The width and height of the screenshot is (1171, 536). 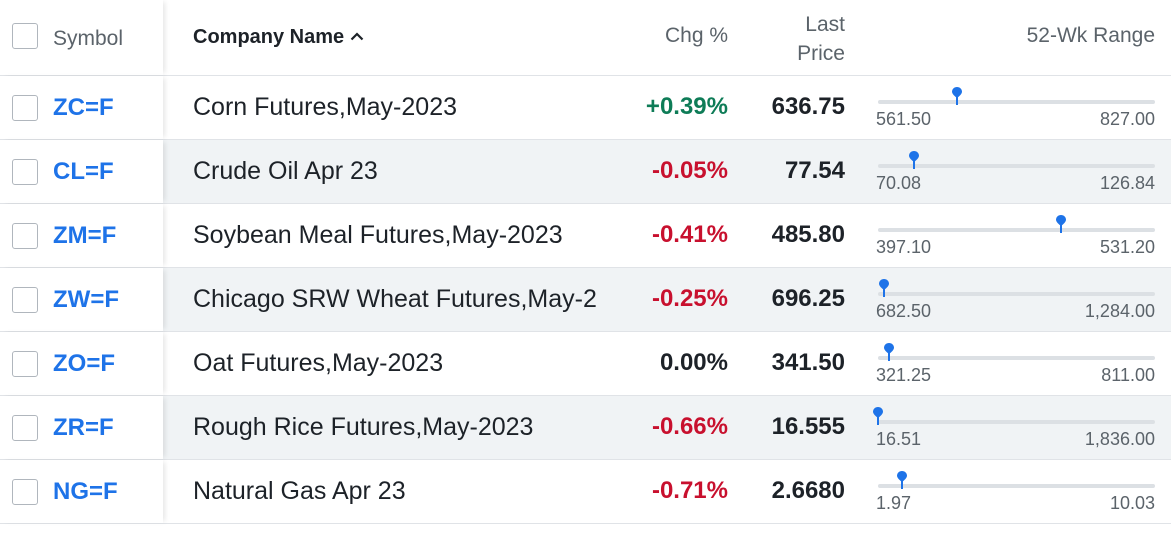 I want to click on last-price-header-line1: Last, so click(x=825, y=24).